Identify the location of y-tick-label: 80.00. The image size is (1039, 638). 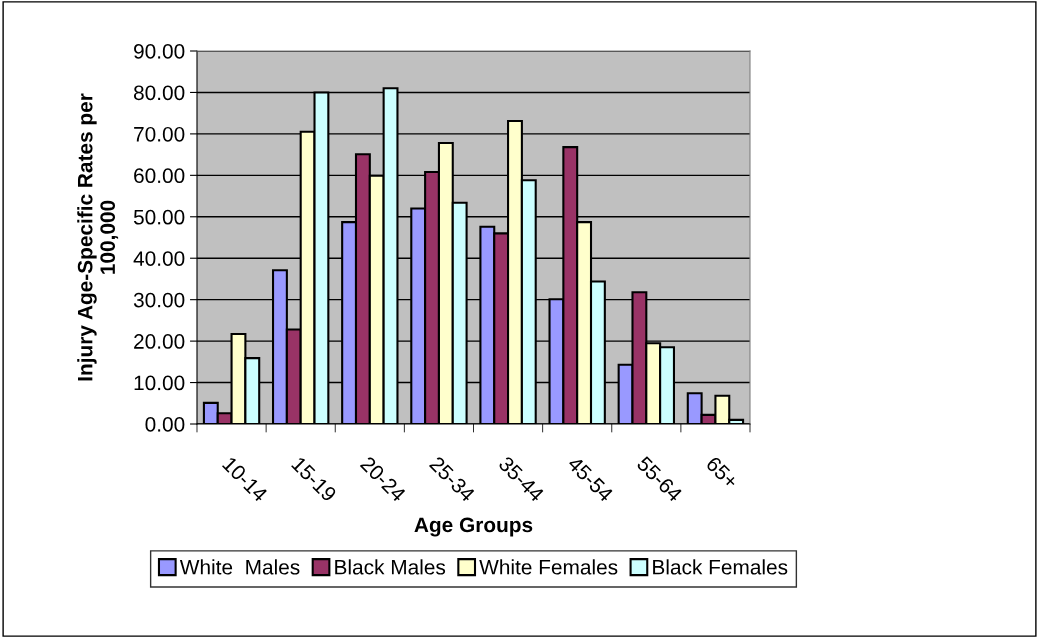
(159, 93).